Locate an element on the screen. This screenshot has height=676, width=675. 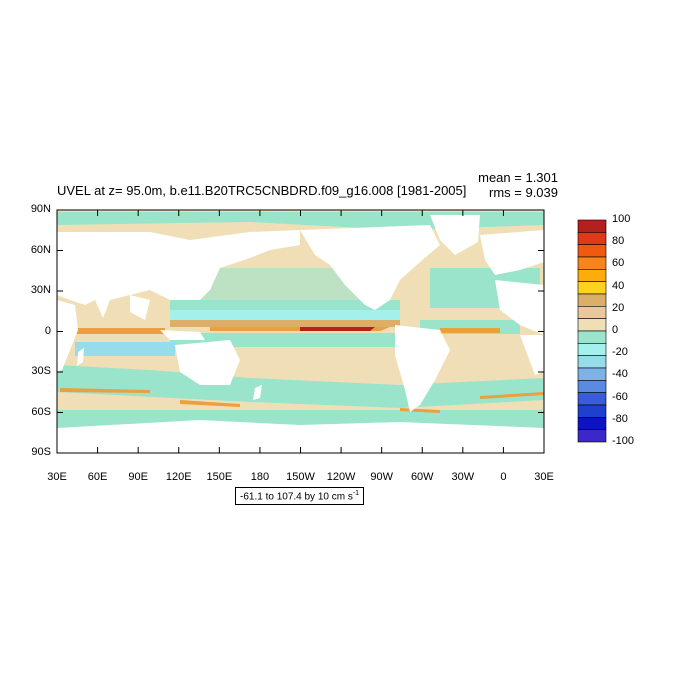
lon-tick-label: 60W is located at coordinates (422, 477).